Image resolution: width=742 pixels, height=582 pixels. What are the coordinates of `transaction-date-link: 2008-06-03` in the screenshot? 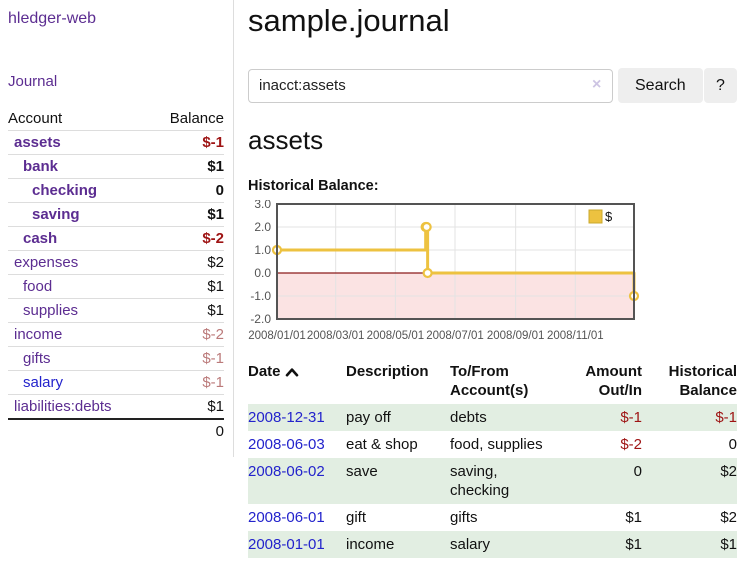 It's located at (286, 444).